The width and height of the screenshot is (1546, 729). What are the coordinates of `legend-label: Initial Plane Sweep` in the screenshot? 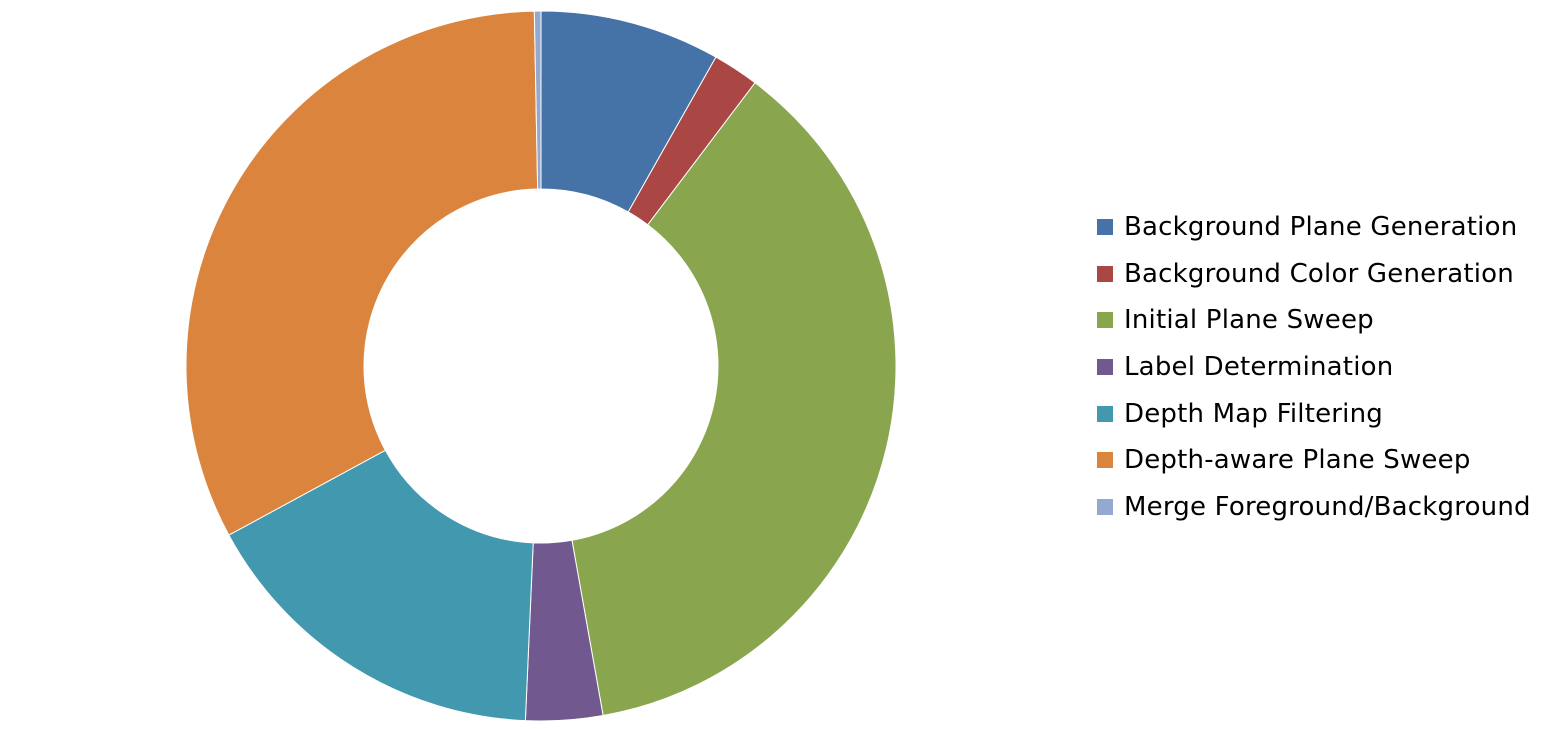 It's located at (1249, 320).